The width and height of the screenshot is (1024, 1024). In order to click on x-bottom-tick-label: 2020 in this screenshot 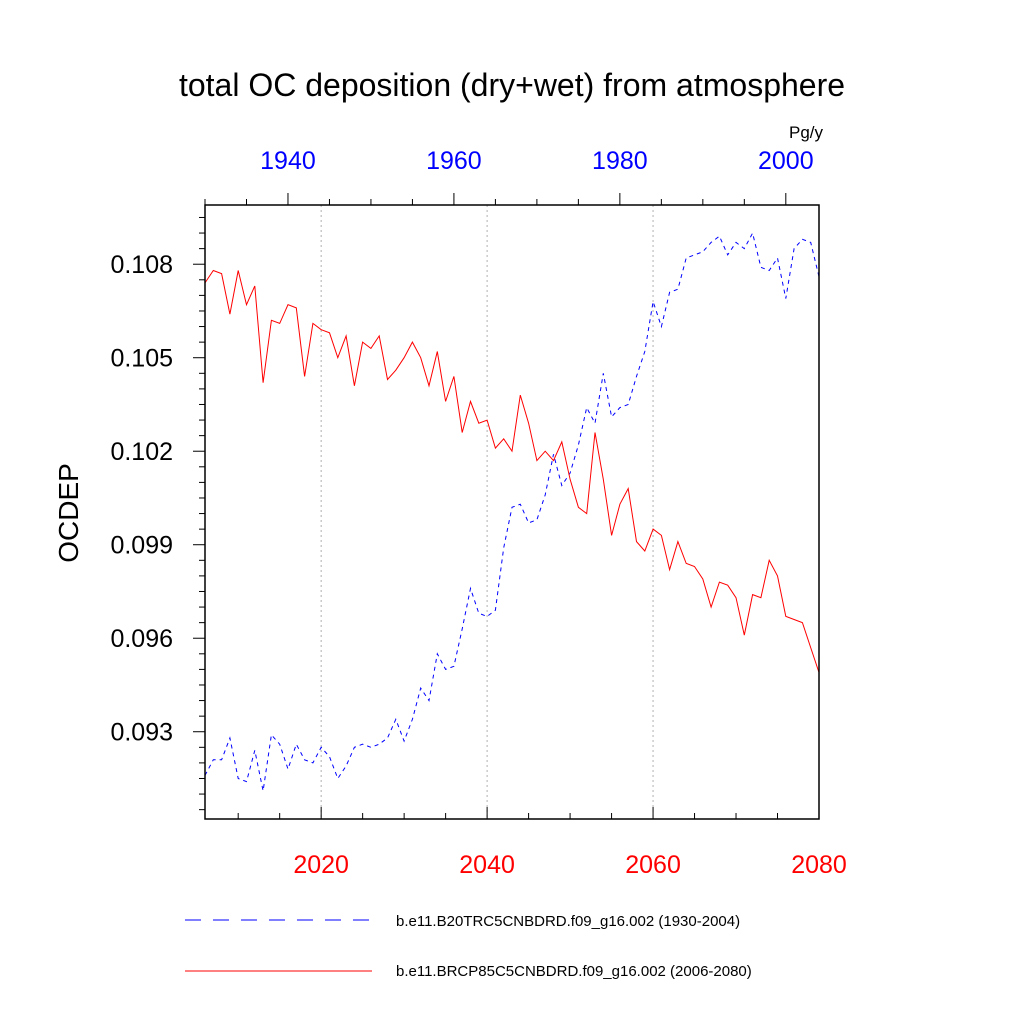, I will do `click(321, 865)`.